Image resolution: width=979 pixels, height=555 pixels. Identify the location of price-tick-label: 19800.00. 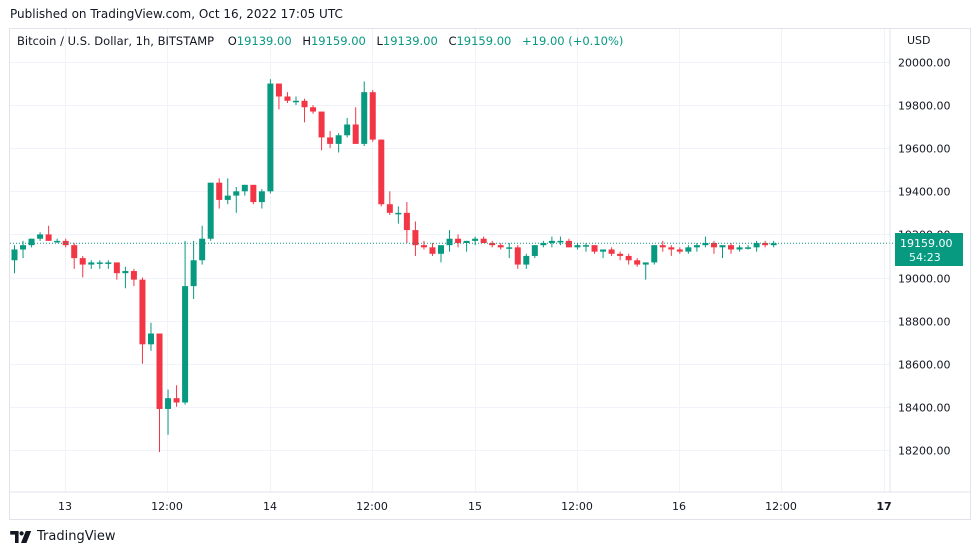
(924, 106).